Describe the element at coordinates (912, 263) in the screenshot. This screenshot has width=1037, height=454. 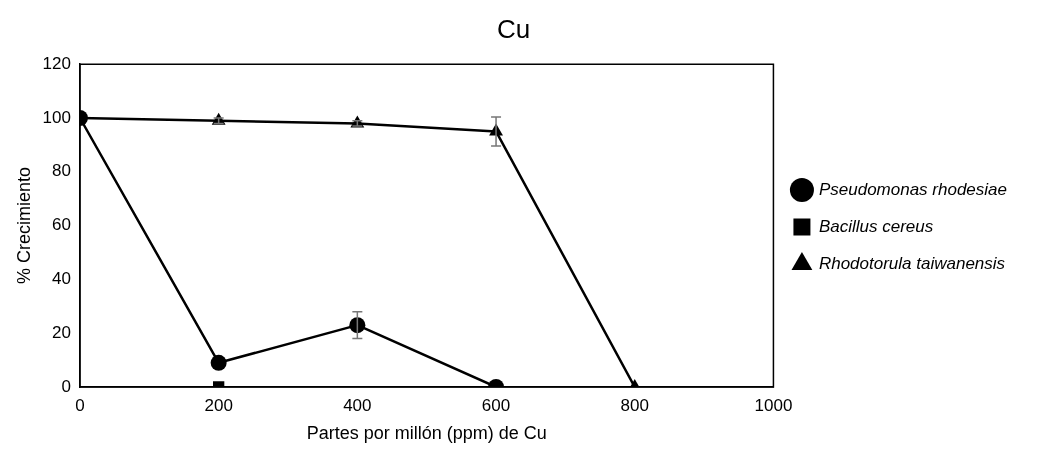
I see `legend-label: Rhodotorula taiwanensis` at that location.